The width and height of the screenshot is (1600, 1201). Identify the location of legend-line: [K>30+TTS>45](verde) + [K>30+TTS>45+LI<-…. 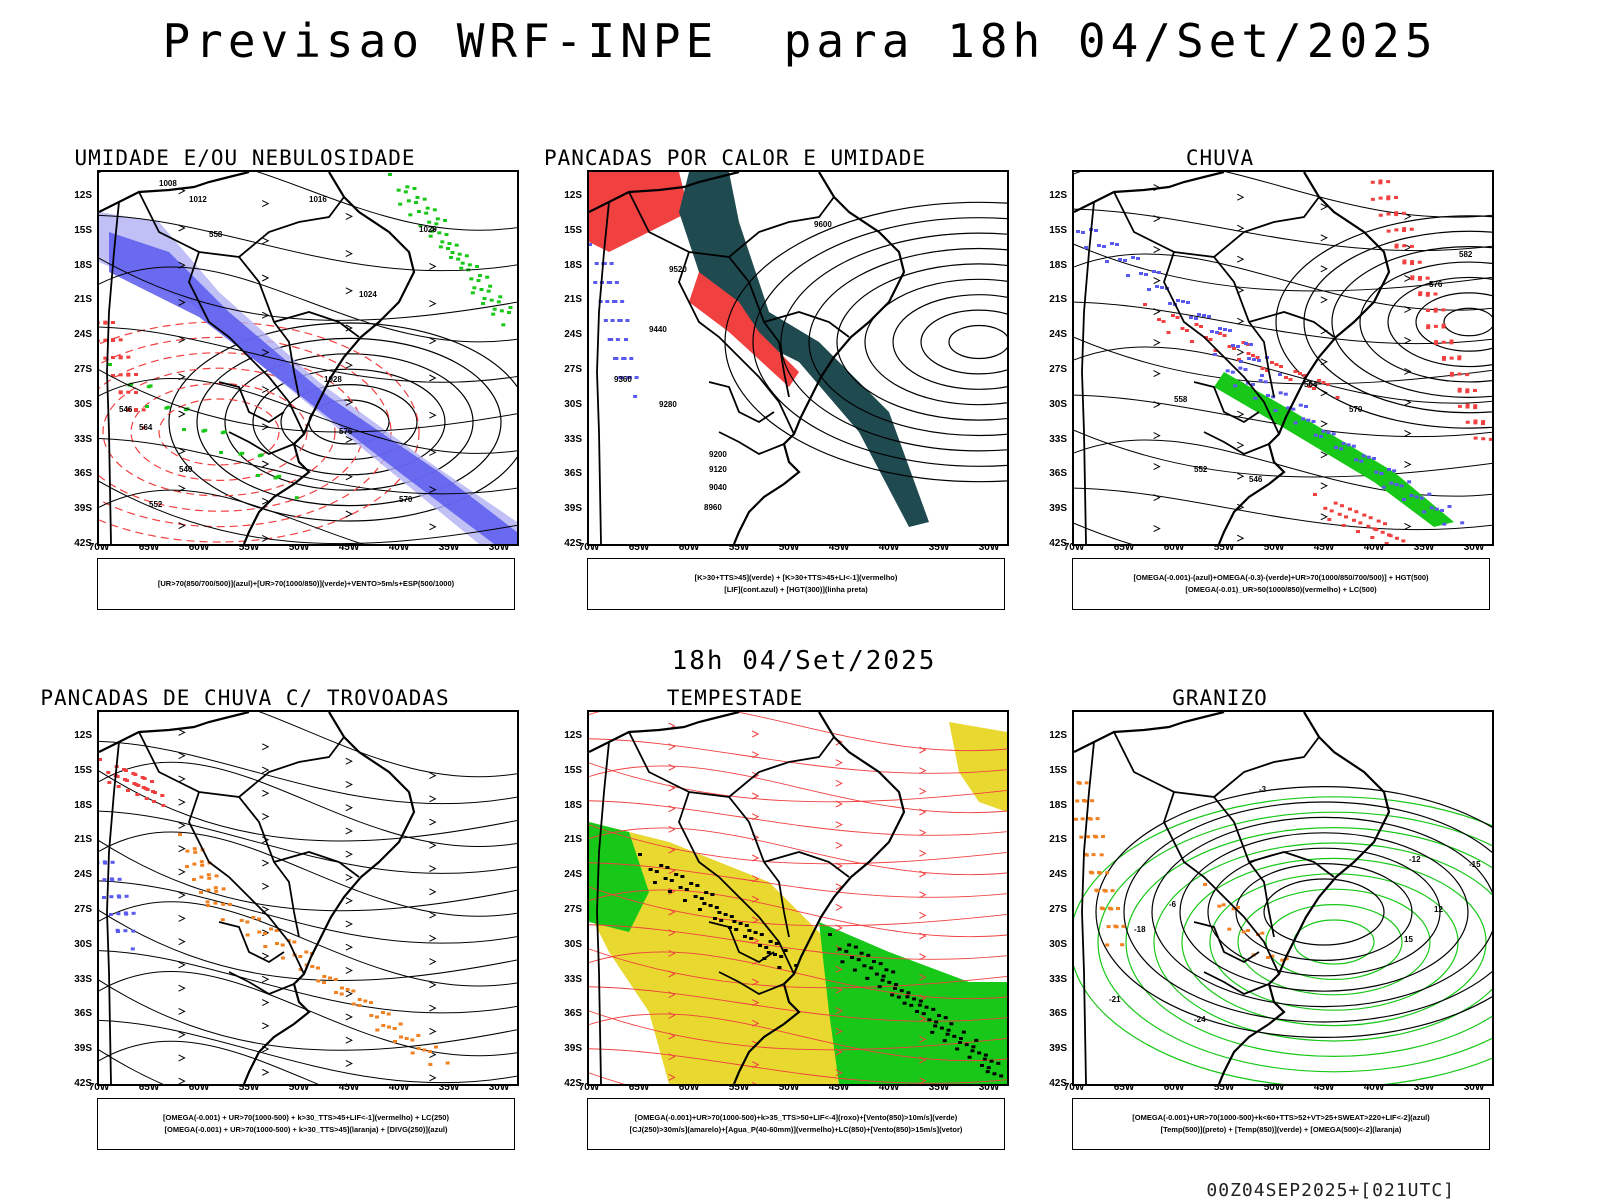
(796, 578).